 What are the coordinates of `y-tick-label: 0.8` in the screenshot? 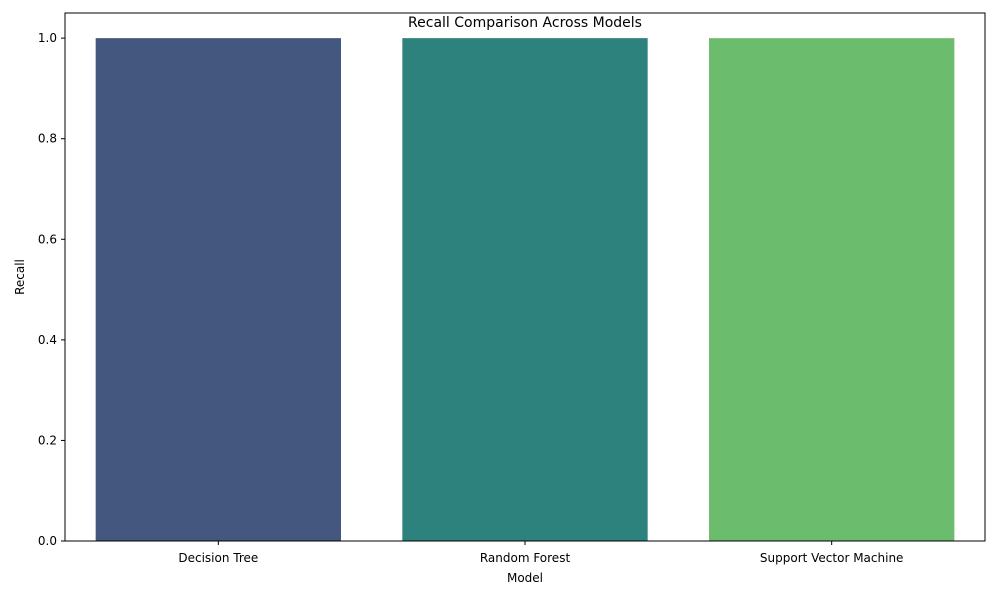 It's located at (47, 139).